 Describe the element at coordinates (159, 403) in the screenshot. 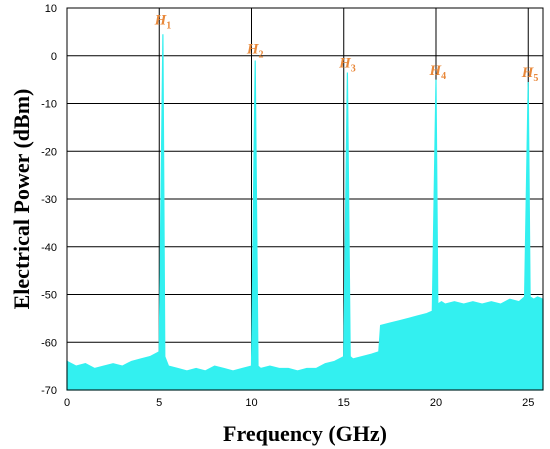

I see `x-tick-label: 5` at that location.